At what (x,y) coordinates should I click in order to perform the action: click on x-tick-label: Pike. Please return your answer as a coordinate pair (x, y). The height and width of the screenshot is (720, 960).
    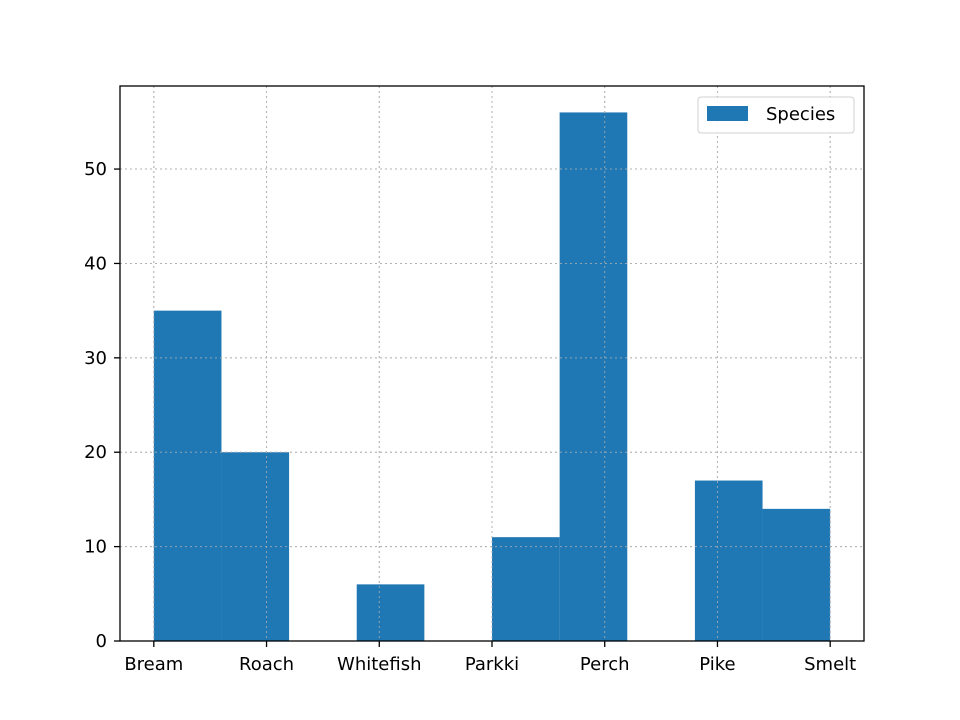
    Looking at the image, I should click on (717, 664).